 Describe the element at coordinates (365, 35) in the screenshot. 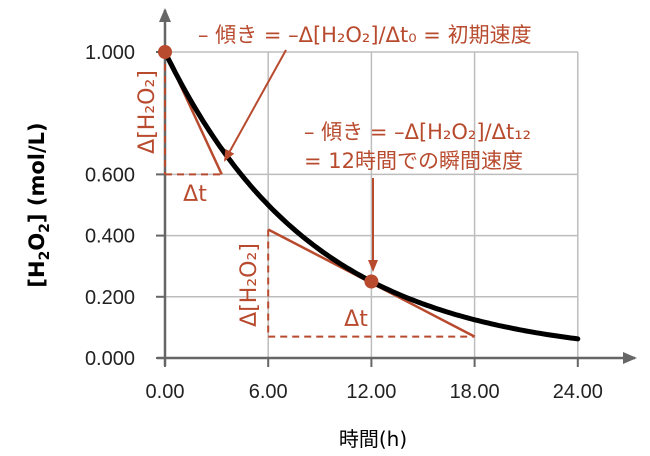

I see `initial-rate-annotation: – 傾き = –Δ[H₂O₂]/Δt₀ = 初期速度` at that location.